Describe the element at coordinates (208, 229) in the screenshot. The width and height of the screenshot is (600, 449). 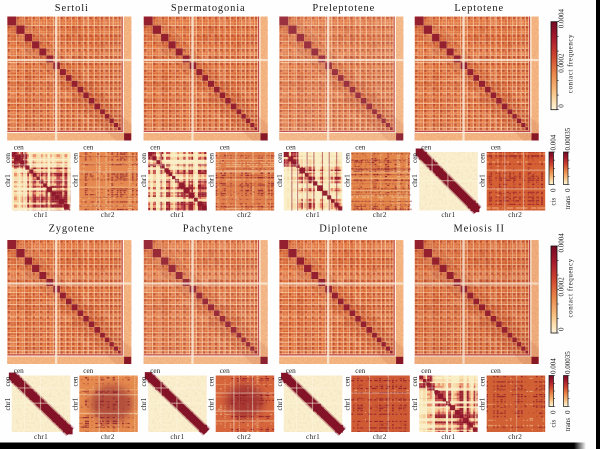
I see `svg-text: Pachytene` at that location.